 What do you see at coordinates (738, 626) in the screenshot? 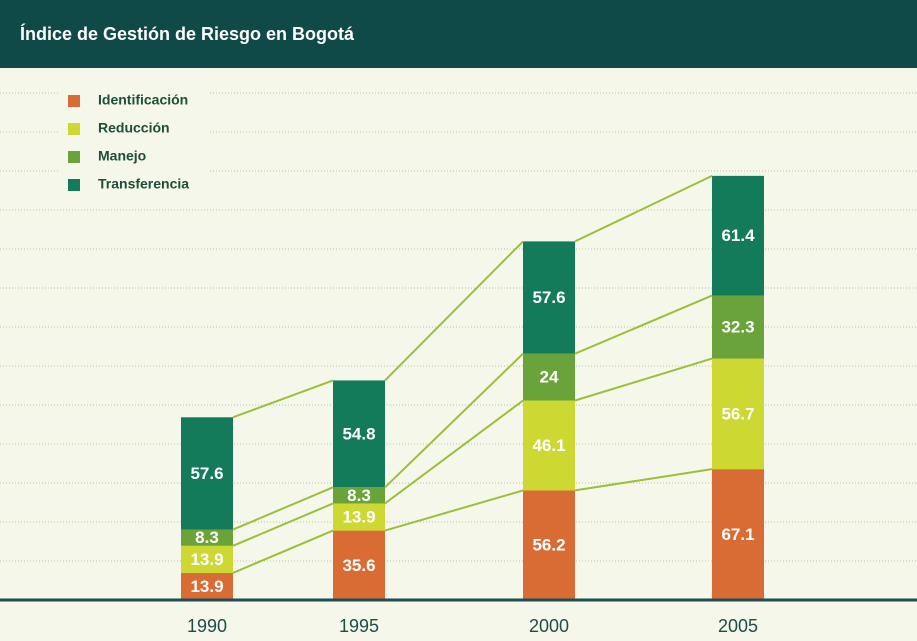
I see `x-tick-label: 2005` at bounding box center [738, 626].